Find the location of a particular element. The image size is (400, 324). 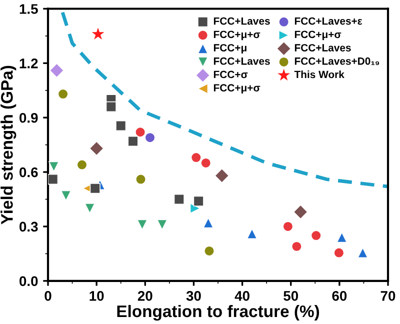

legend-label: FCC+Laves+ε is located at coordinates (328, 21).